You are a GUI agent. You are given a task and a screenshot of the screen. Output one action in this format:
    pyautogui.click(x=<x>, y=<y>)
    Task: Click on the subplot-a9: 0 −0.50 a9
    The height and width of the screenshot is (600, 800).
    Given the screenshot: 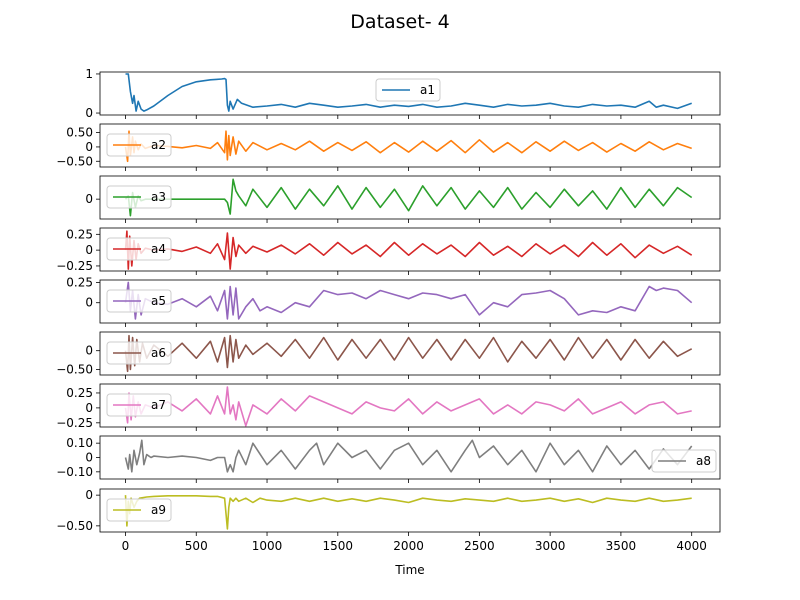 What is the action you would take?
    pyautogui.click(x=388, y=512)
    